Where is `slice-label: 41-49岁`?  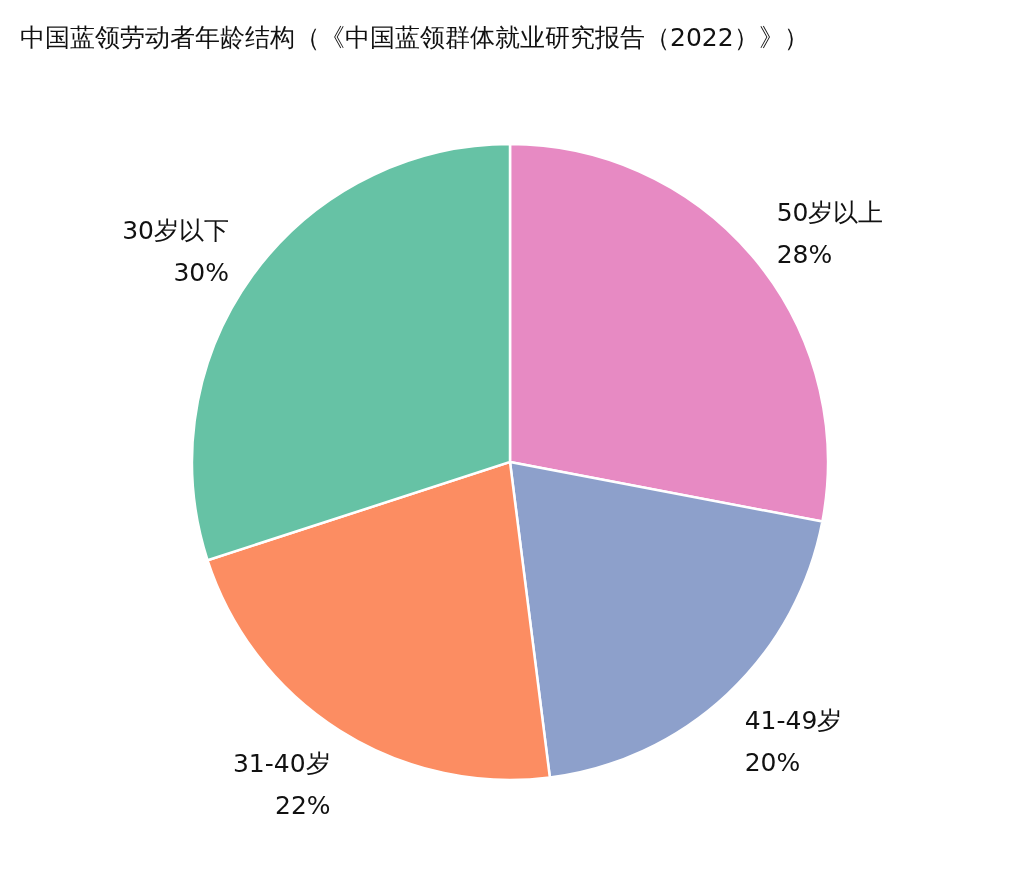
slice-label: 41-49岁 is located at coordinates (793, 721).